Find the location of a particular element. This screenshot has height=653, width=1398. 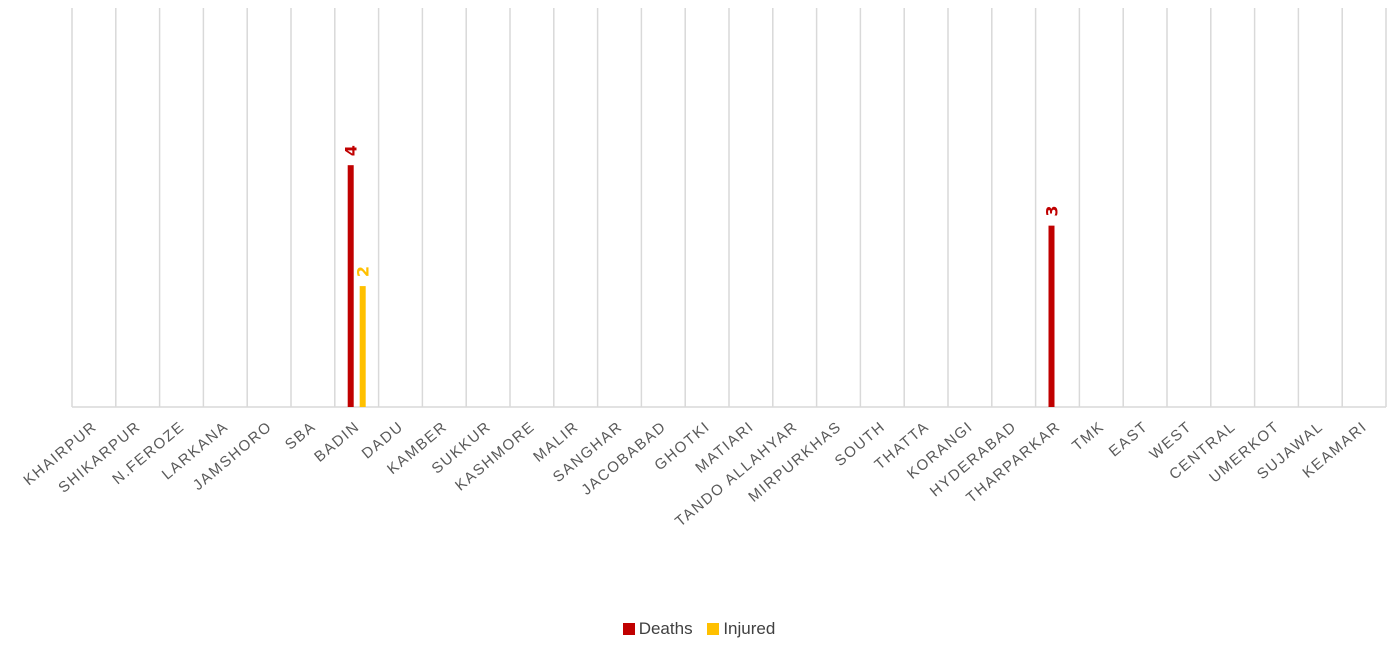

legend-item-injured: Injured is located at coordinates (741, 629).